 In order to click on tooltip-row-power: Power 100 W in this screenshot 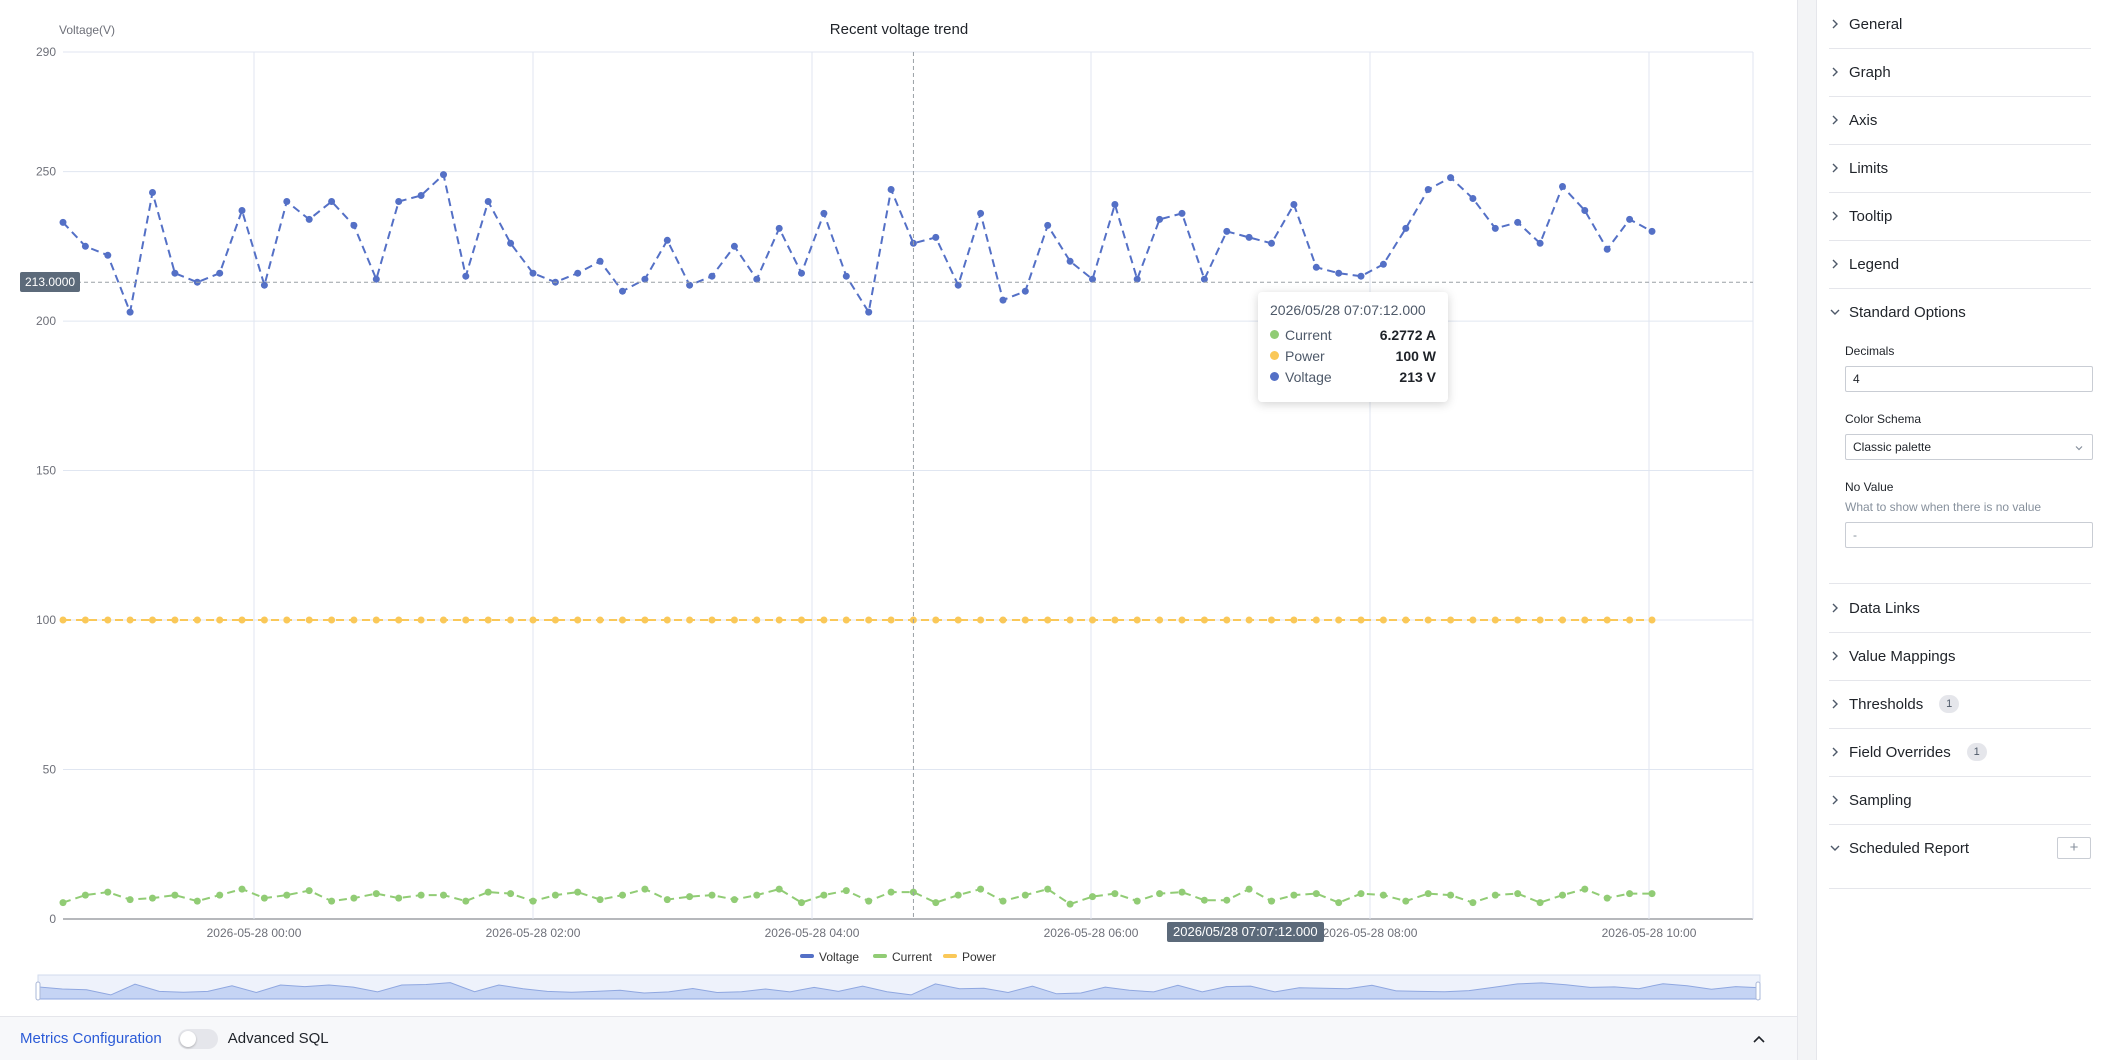, I will do `click(1353, 355)`.